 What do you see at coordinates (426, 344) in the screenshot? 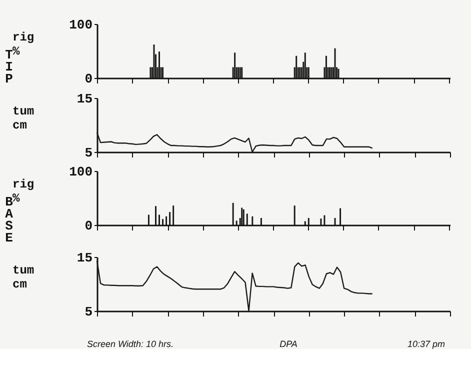
I see `text: 10:37 pm` at bounding box center [426, 344].